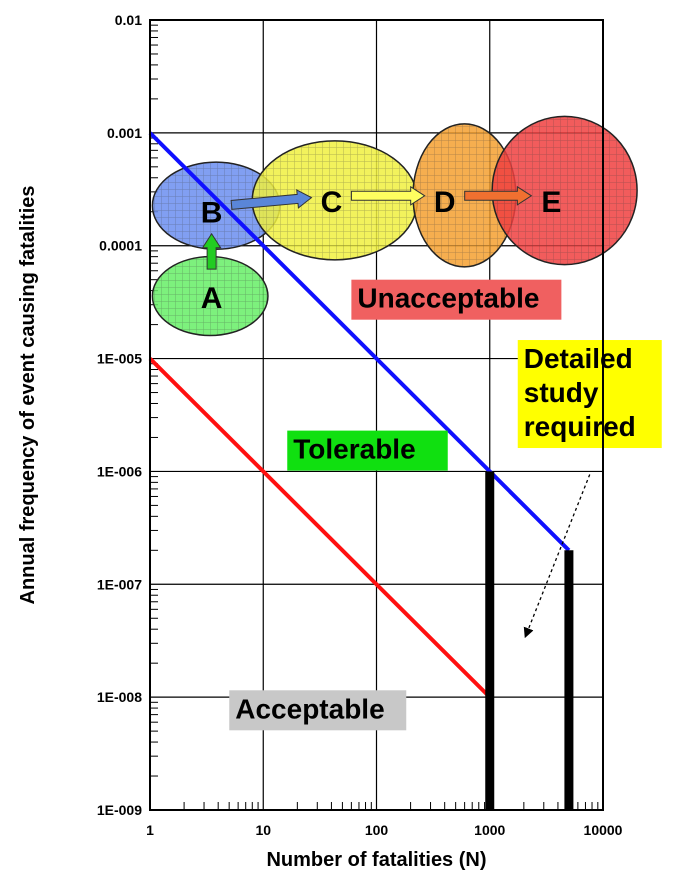  What do you see at coordinates (445, 202) in the screenshot?
I see `bubble-label-d: D` at bounding box center [445, 202].